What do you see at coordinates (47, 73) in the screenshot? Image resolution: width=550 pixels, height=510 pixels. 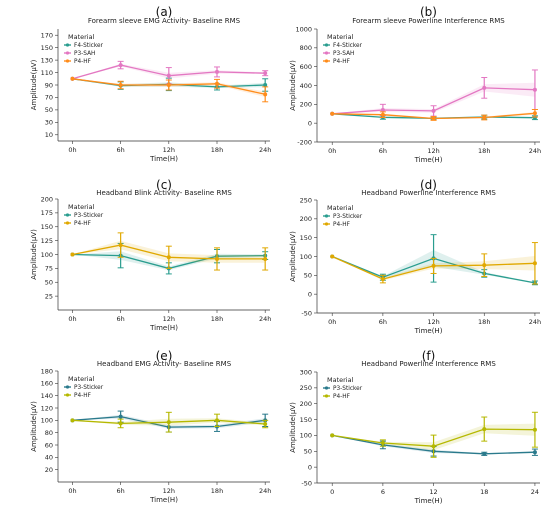 I see `y-tick-label: 110` at bounding box center [47, 73].